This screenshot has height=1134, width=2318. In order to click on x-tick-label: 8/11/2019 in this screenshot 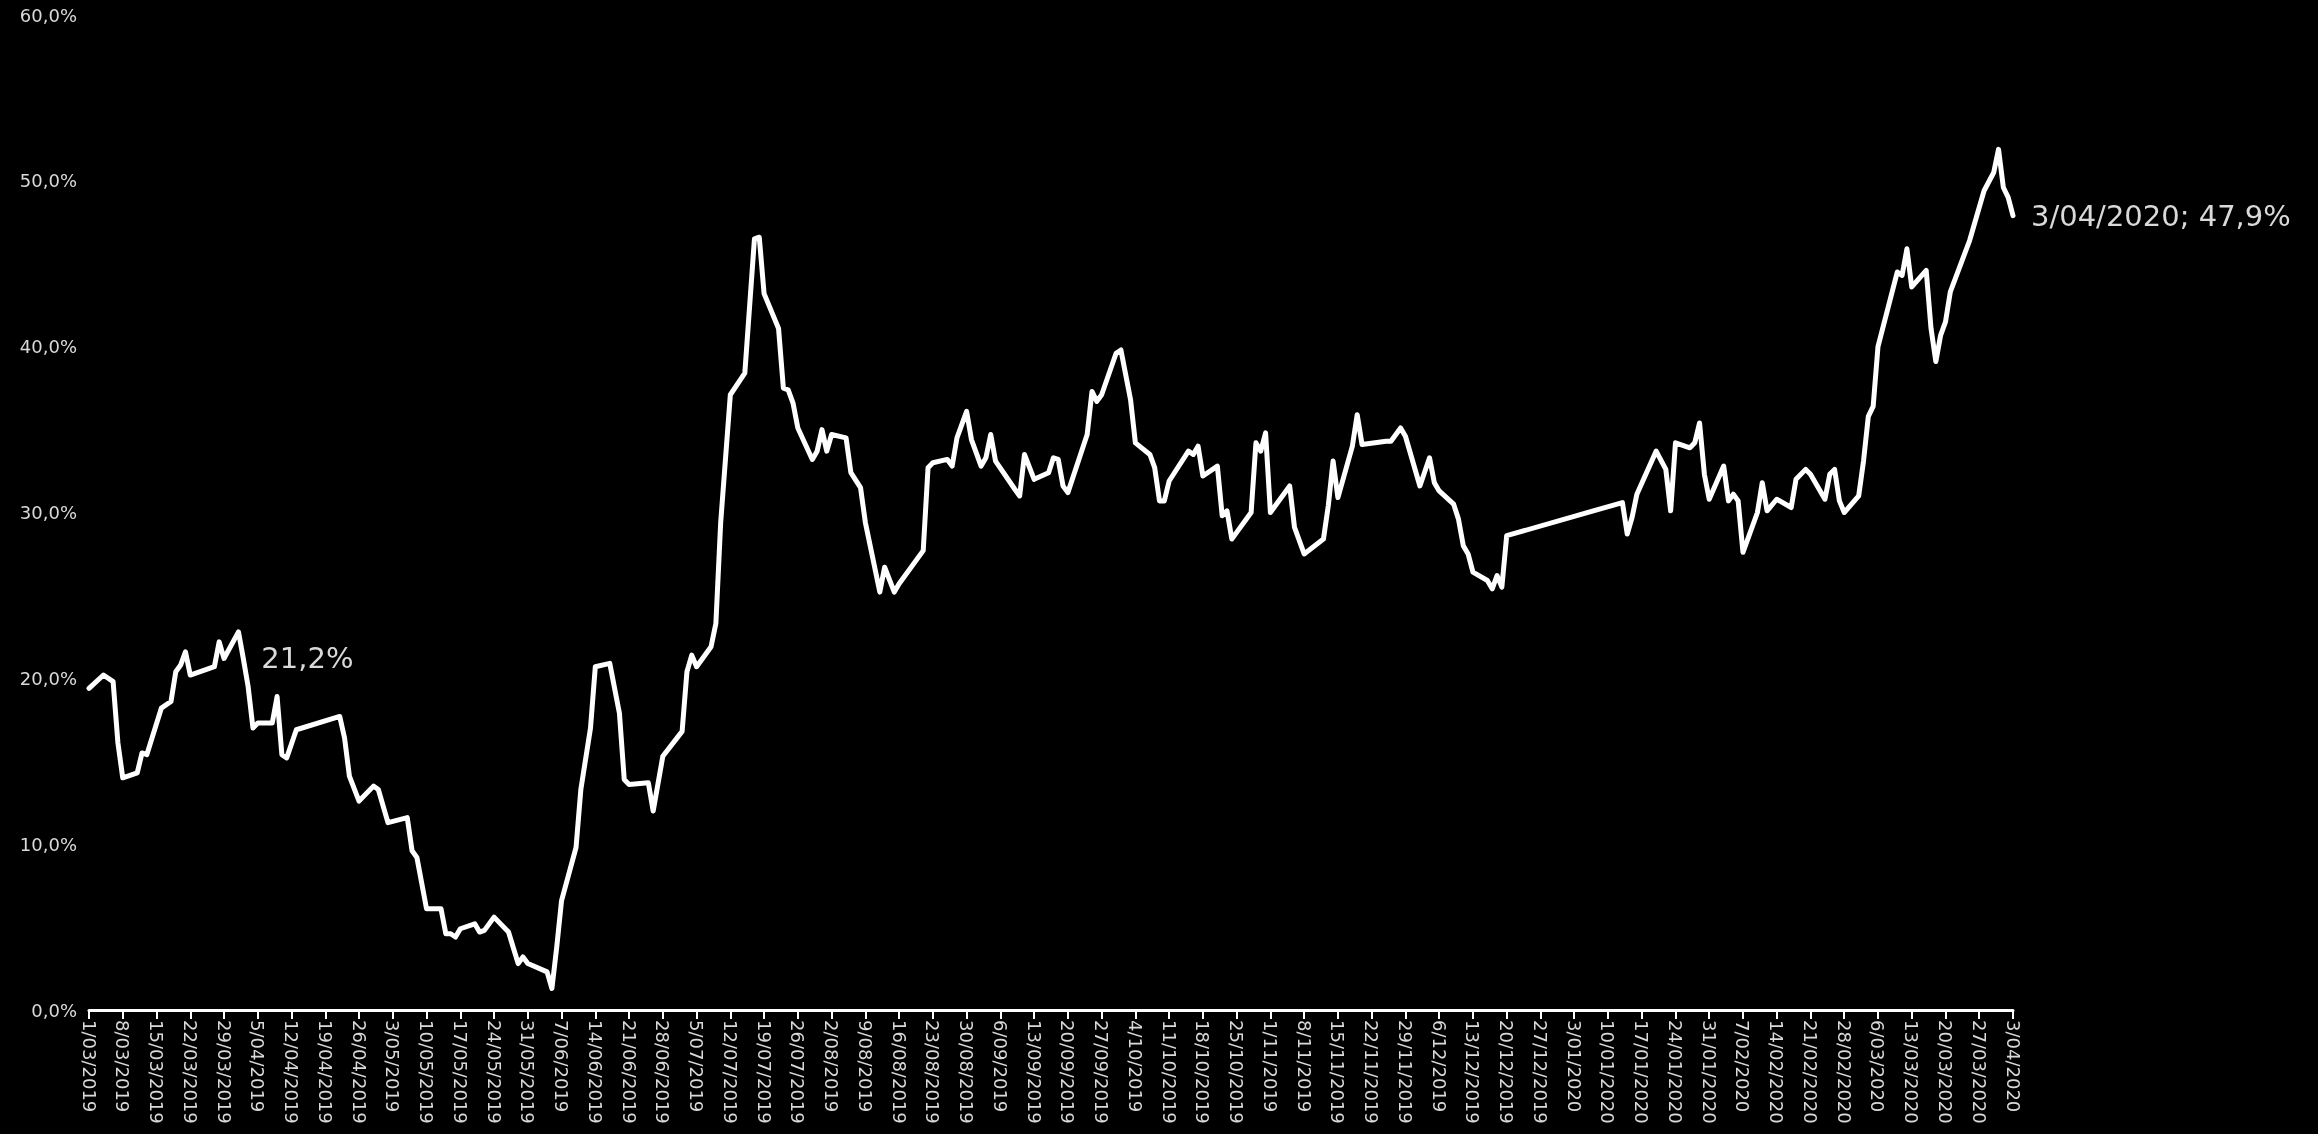, I will do `click(1304, 1066)`.